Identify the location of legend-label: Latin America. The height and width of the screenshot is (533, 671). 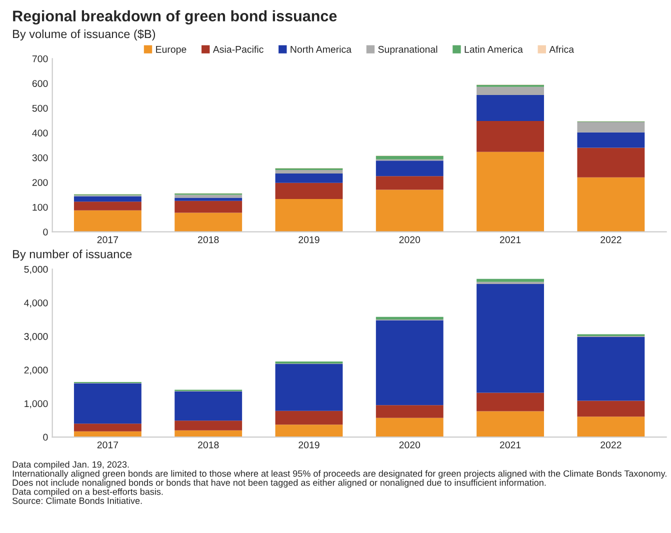
(493, 49).